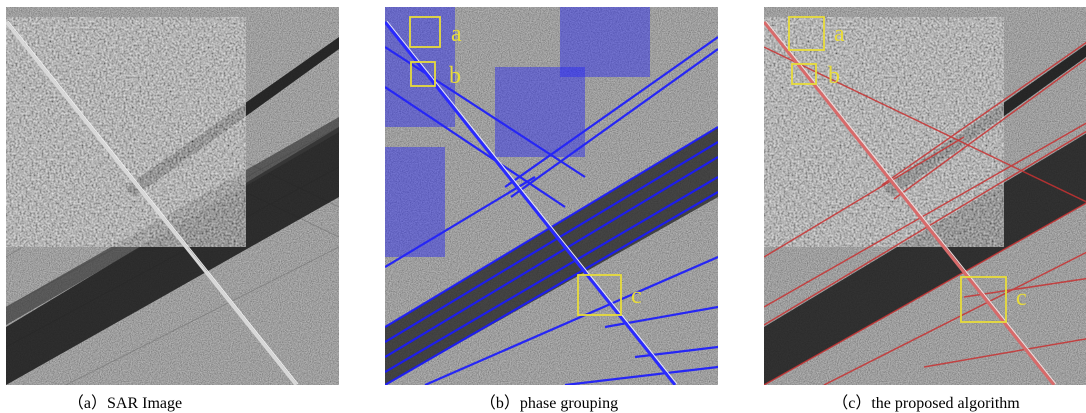 This screenshot has width=1086, height=413. Describe the element at coordinates (125, 403) in the screenshot. I see `caption-a: （a）SAR Image` at that location.